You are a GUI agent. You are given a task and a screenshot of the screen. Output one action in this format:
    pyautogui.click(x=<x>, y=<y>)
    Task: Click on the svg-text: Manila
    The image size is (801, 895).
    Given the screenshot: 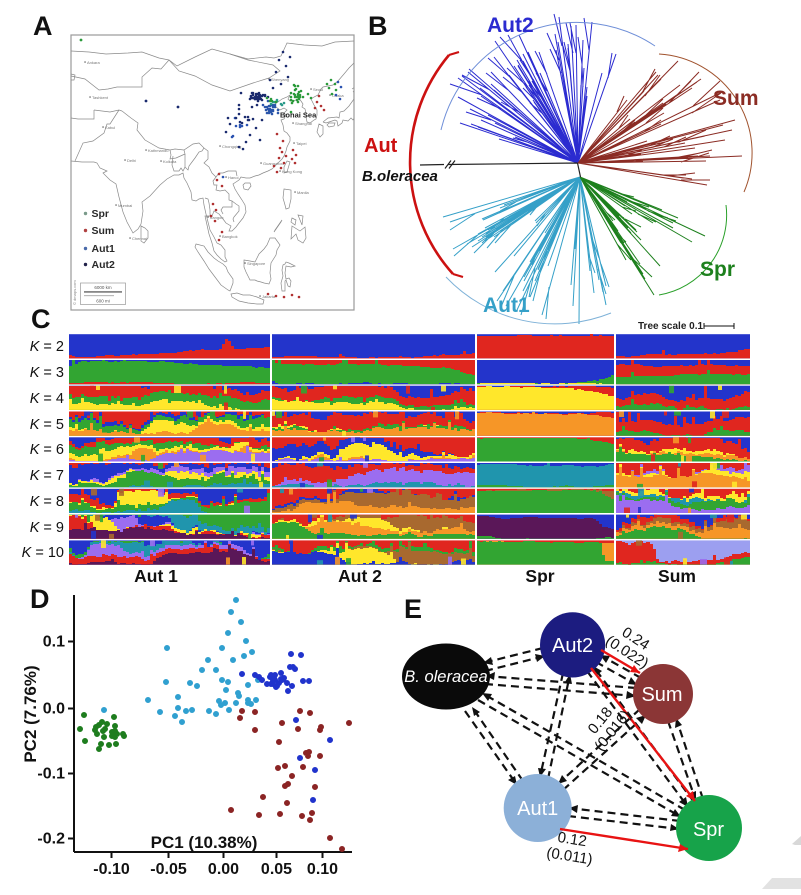 What is the action you would take?
    pyautogui.click(x=303, y=192)
    